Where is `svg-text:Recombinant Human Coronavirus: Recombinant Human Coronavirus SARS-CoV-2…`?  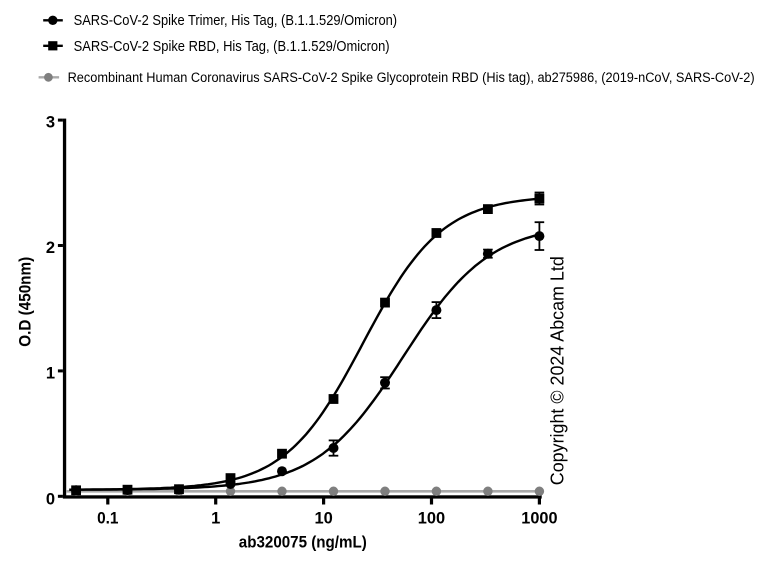
svg-text:Recombinant Human Coronavirus: Recombinant Human Coronavirus SARS-CoV-2… is located at coordinates (411, 77).